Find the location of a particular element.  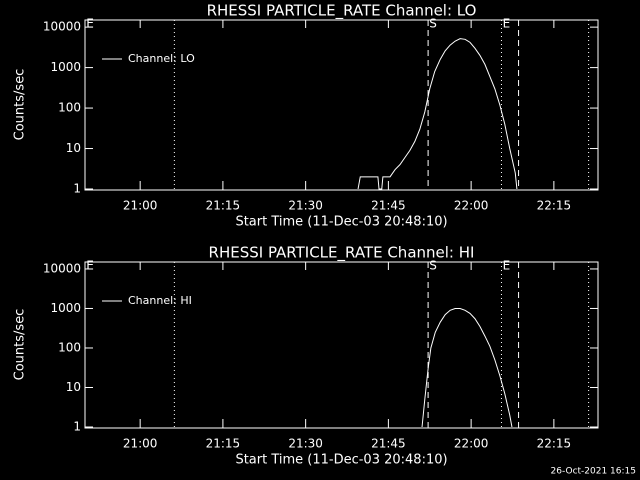

footer: 26-Oct-2021 16:15 is located at coordinates (593, 472).